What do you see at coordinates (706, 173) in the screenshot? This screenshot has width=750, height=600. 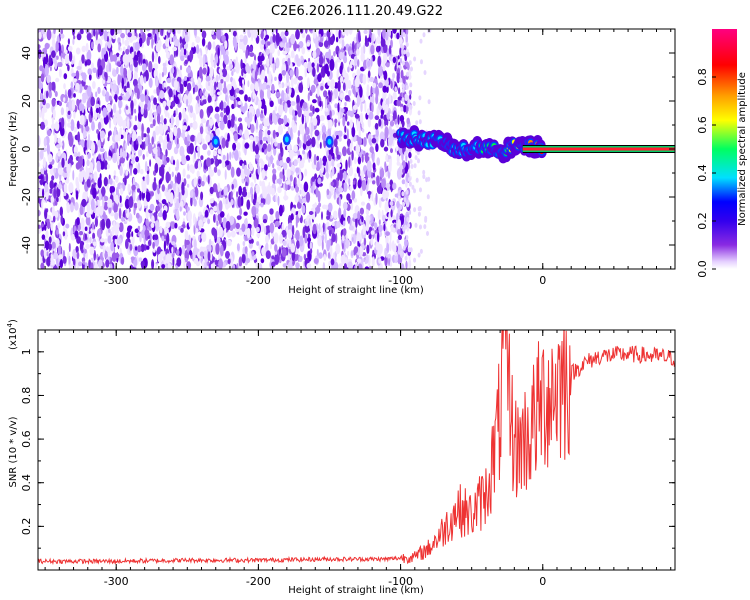 I see `colorbar-ticks: 0.00.20.40.60.8` at bounding box center [706, 173].